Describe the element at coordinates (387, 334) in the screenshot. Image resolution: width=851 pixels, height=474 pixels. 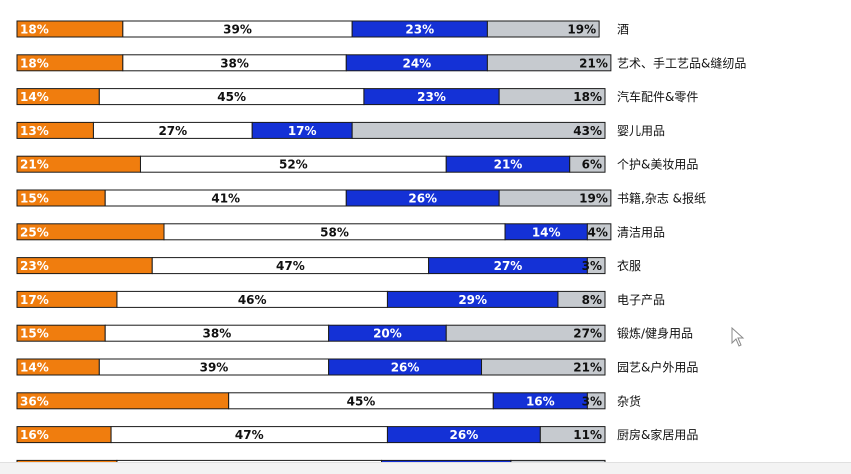
I see `data-label: 20%` at that location.